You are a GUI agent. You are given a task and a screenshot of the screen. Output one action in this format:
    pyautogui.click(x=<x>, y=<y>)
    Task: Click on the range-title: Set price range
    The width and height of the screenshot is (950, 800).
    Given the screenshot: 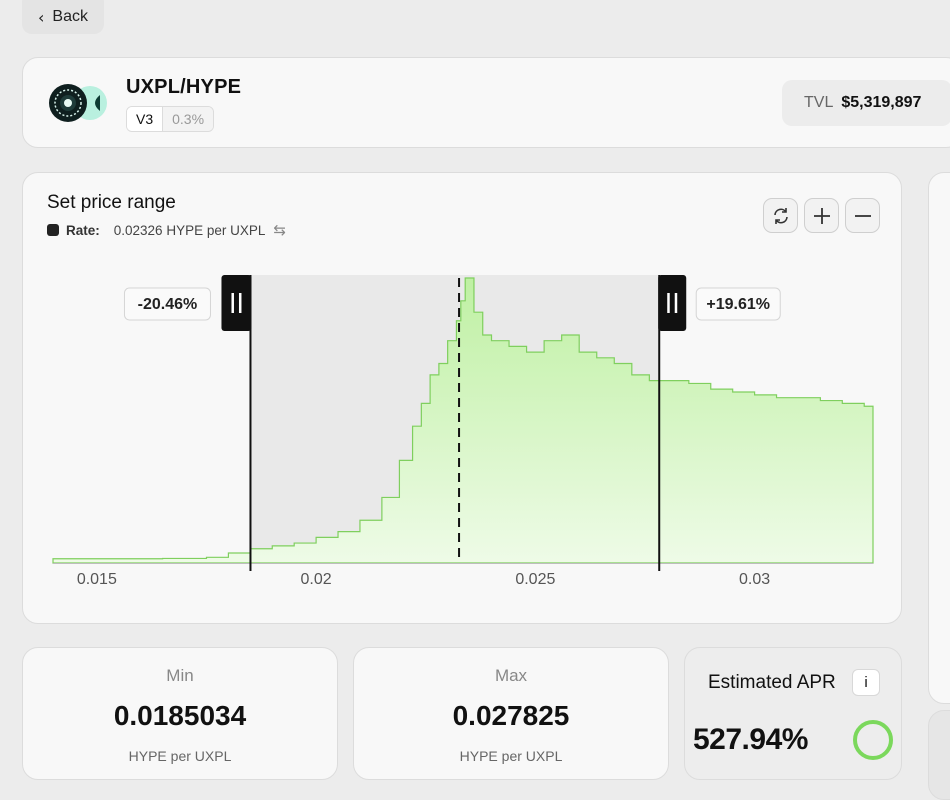 What is the action you would take?
    pyautogui.click(x=111, y=202)
    